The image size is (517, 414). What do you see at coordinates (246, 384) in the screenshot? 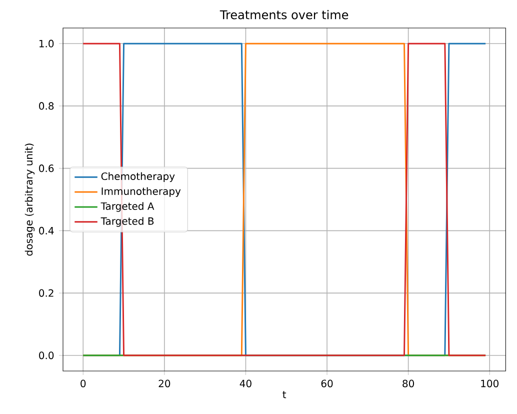
I see `x-tick-label: 40` at bounding box center [246, 384].